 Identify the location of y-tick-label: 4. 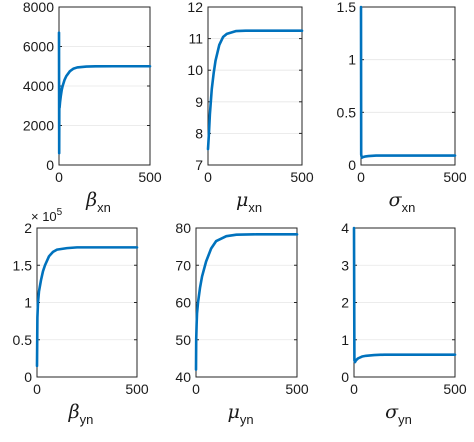
(345, 228).